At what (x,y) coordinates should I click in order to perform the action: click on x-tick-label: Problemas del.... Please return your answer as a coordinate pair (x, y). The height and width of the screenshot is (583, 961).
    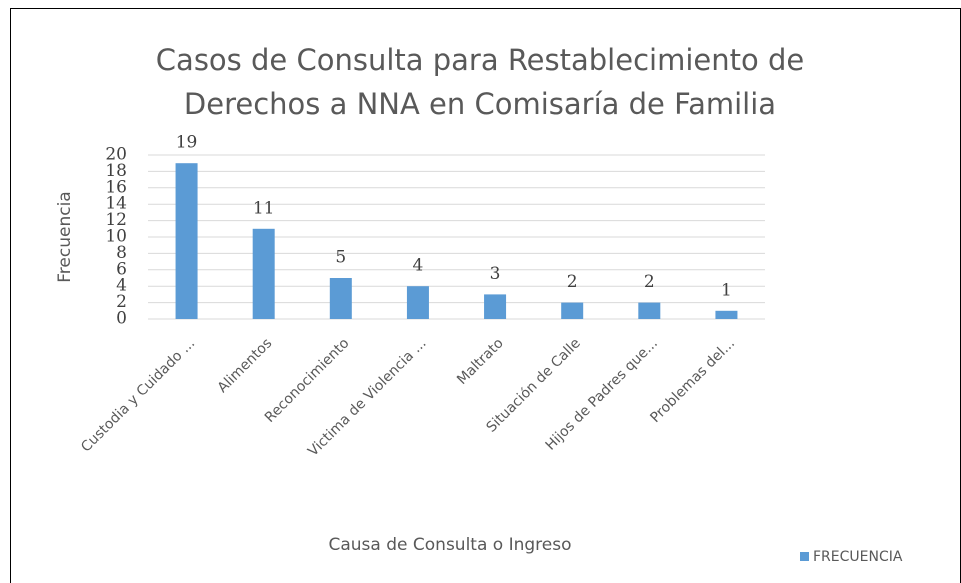
    Looking at the image, I should click on (692, 380).